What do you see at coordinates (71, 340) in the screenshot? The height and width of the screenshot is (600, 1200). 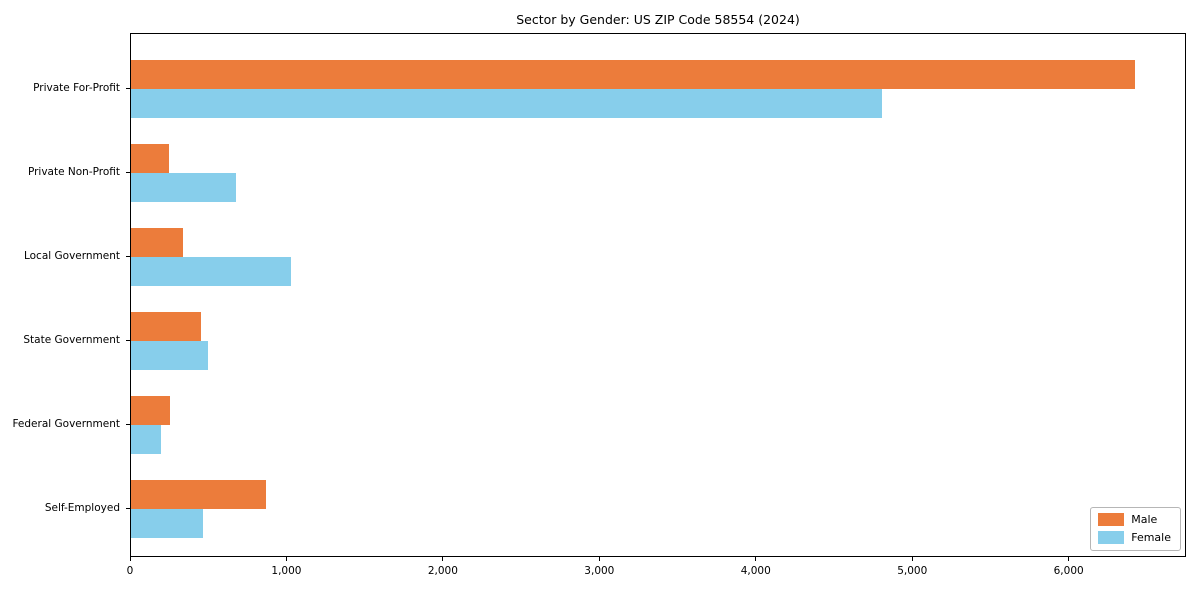 I see `y-tick-label: State Government` at bounding box center [71, 340].